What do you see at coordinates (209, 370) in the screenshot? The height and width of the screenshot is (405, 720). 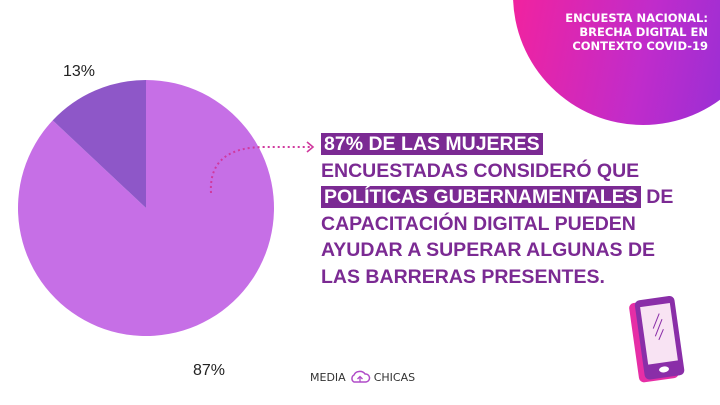 I see `slice-label-87: 87%` at bounding box center [209, 370].